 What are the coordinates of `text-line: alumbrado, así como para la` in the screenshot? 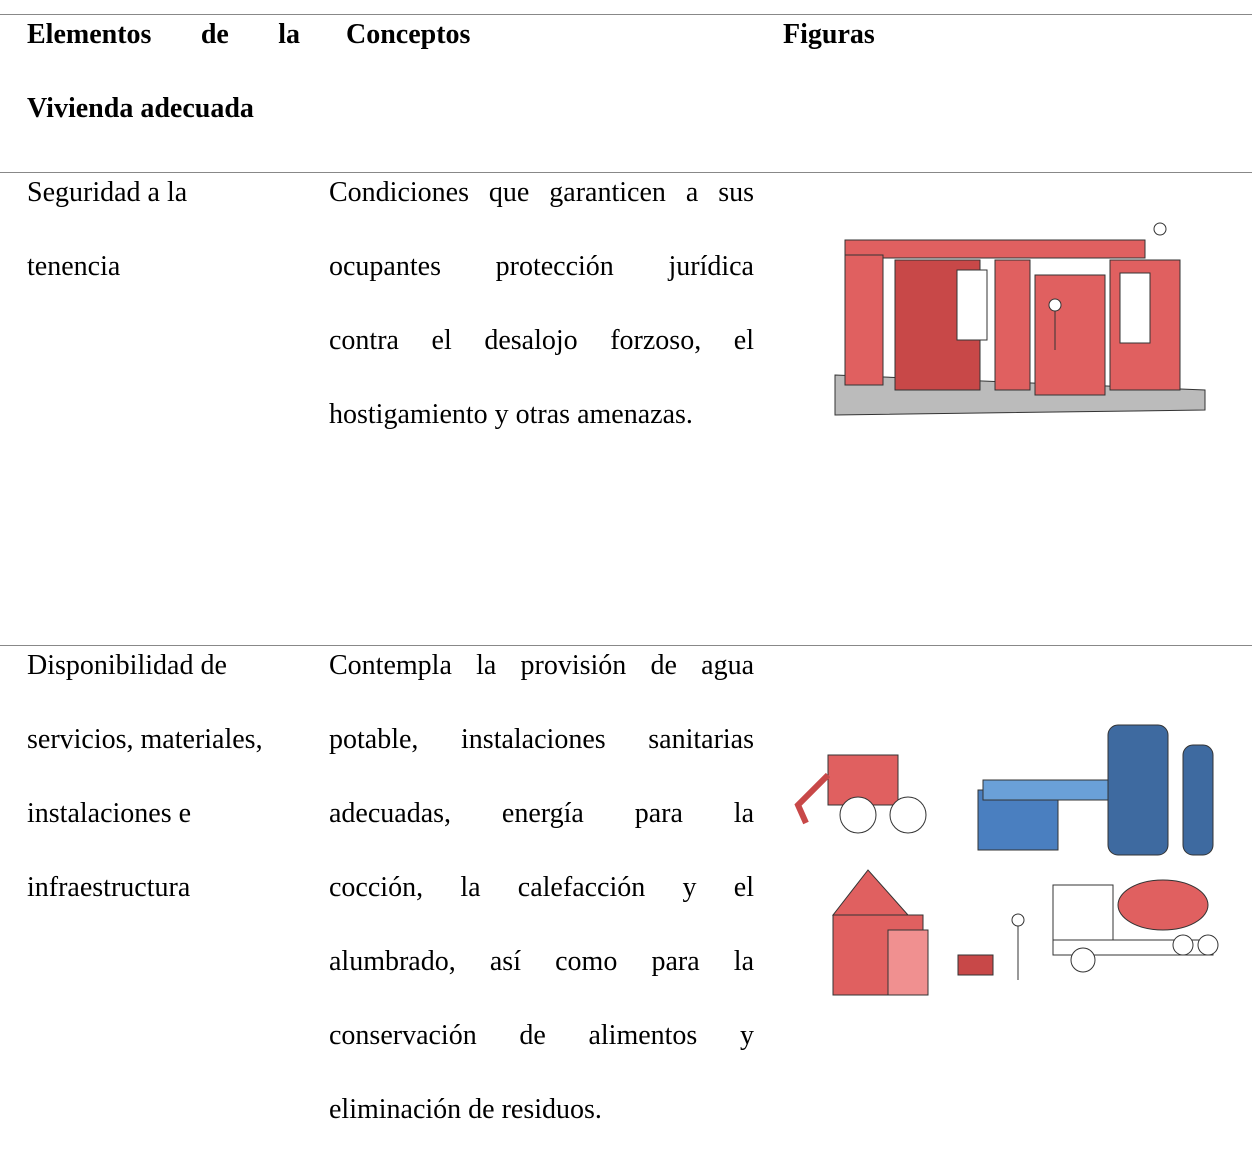 It's located at (541, 961).